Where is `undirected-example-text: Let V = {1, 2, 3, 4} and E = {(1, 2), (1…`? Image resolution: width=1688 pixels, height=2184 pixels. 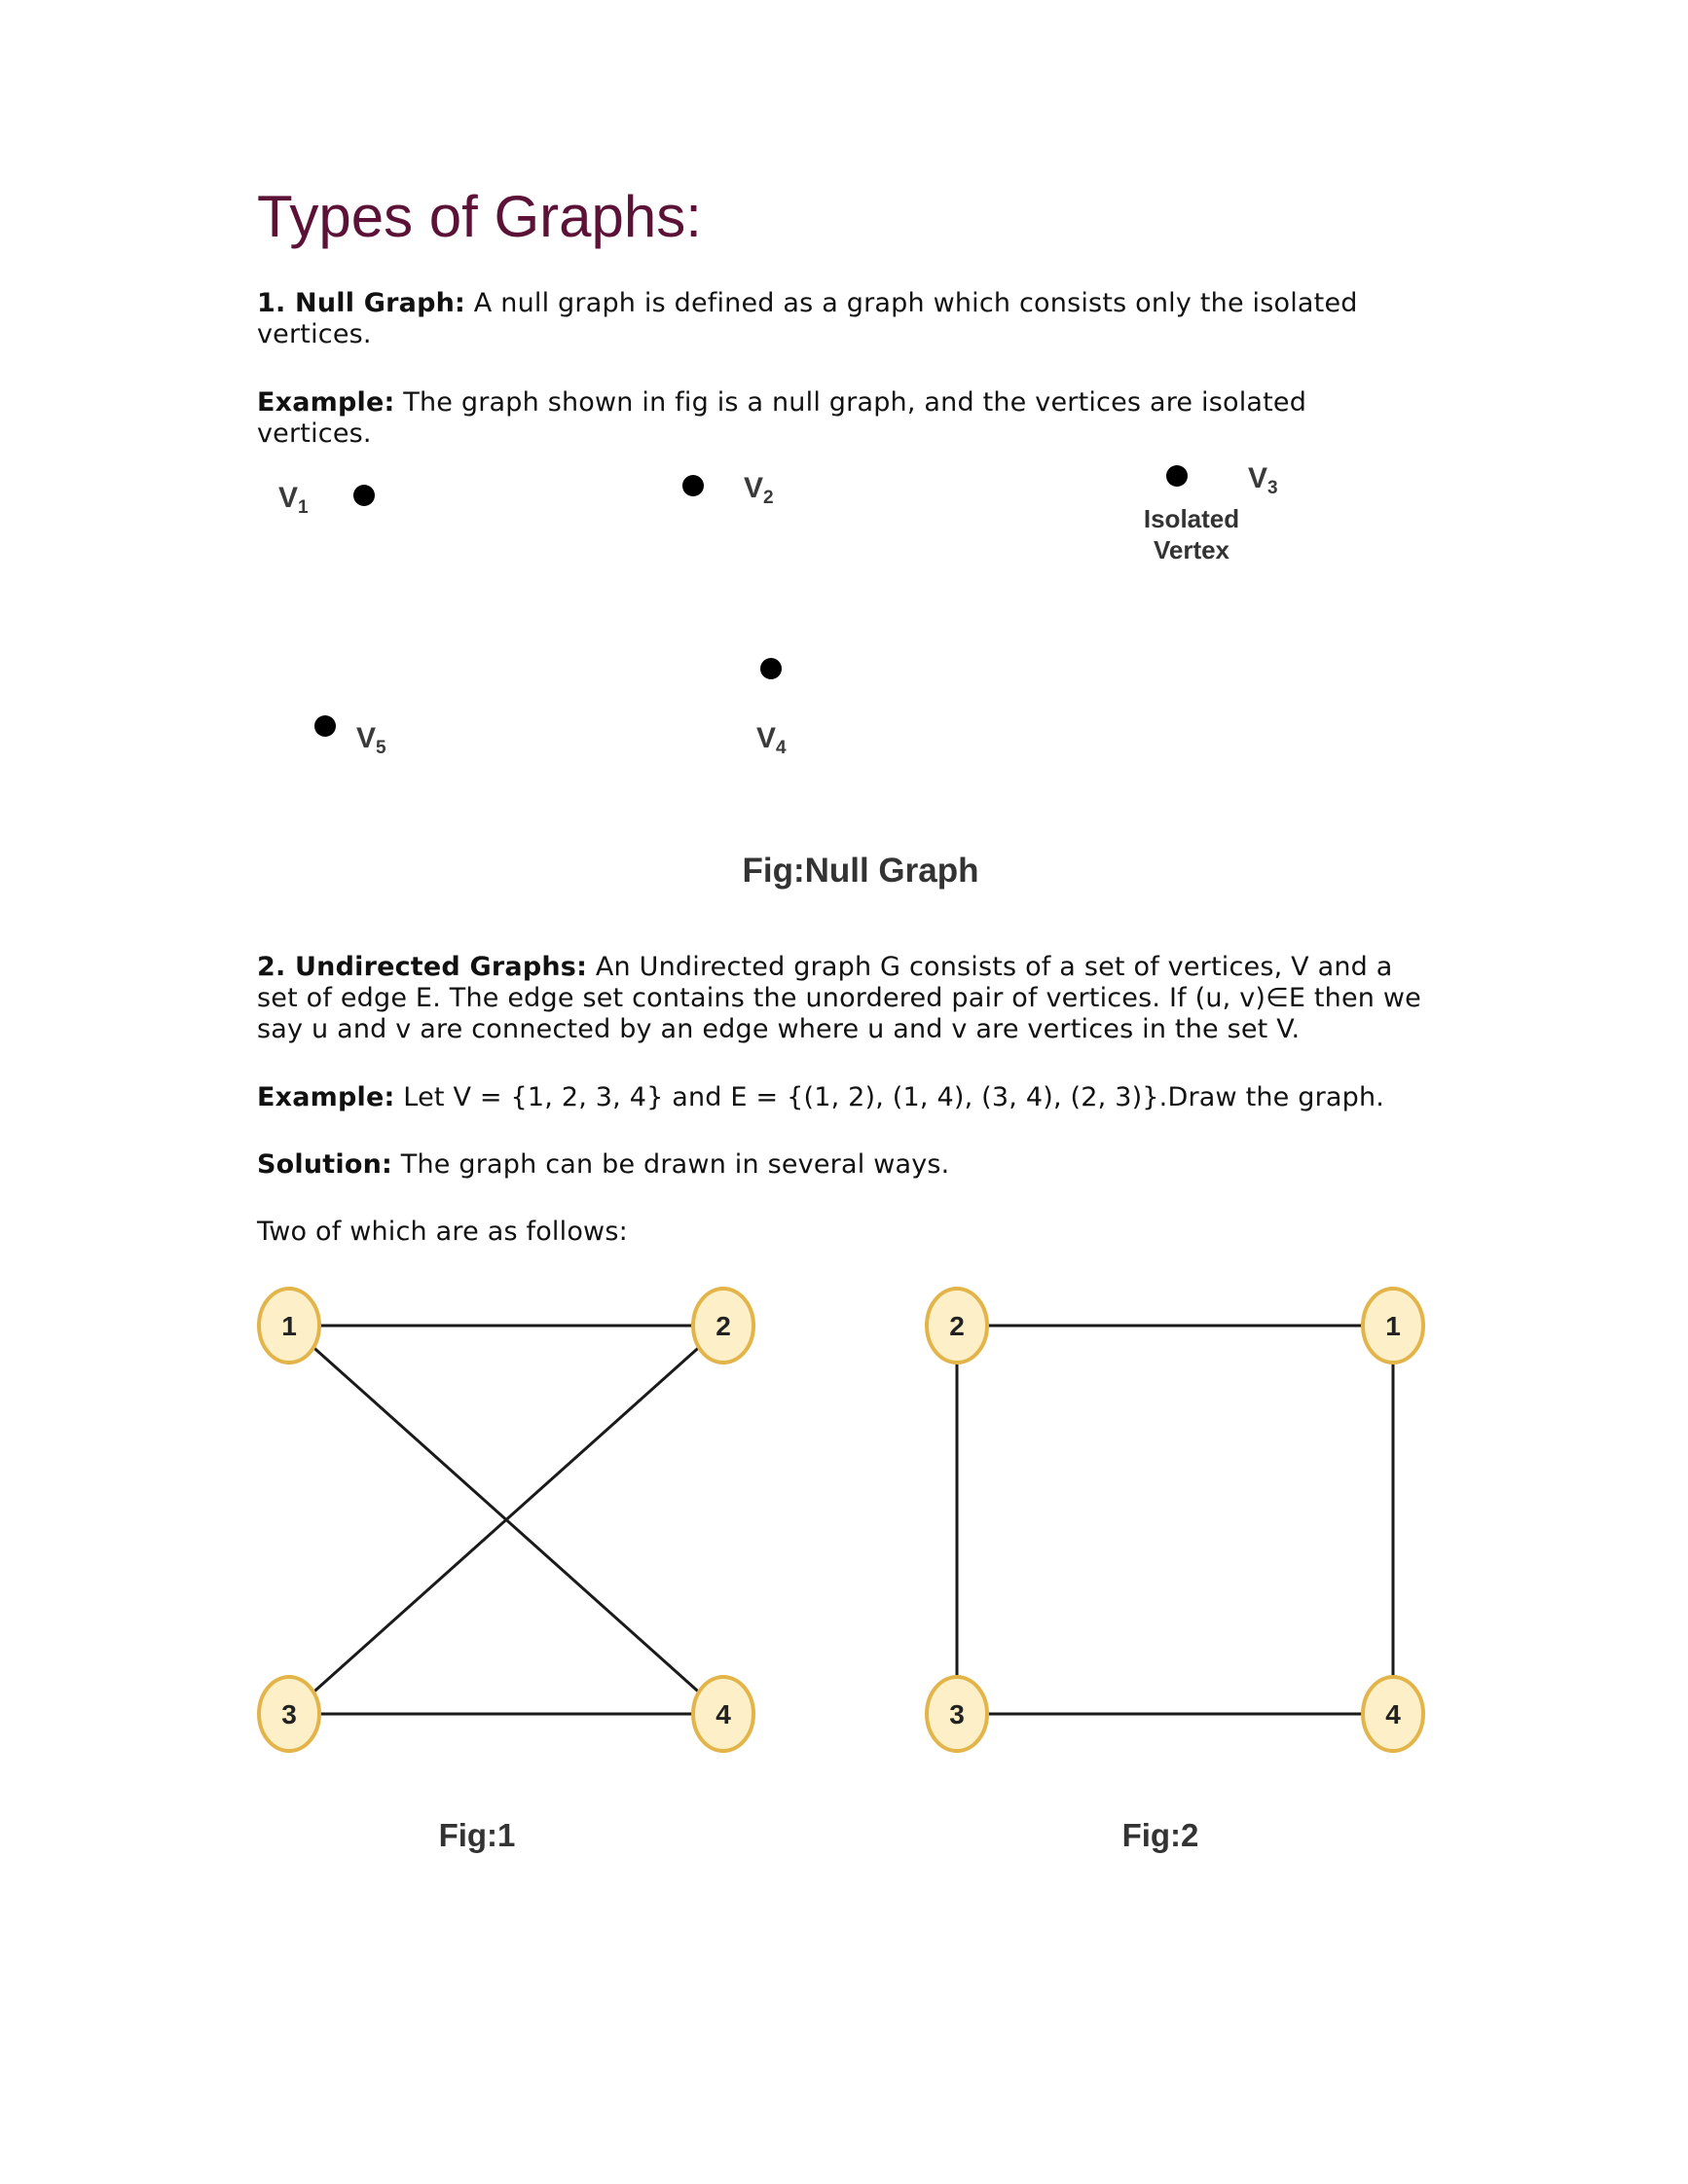
undirected-example-text: Let V = {1, 2, 3, 4} and E = {(1, 2), (1… is located at coordinates (889, 1097).